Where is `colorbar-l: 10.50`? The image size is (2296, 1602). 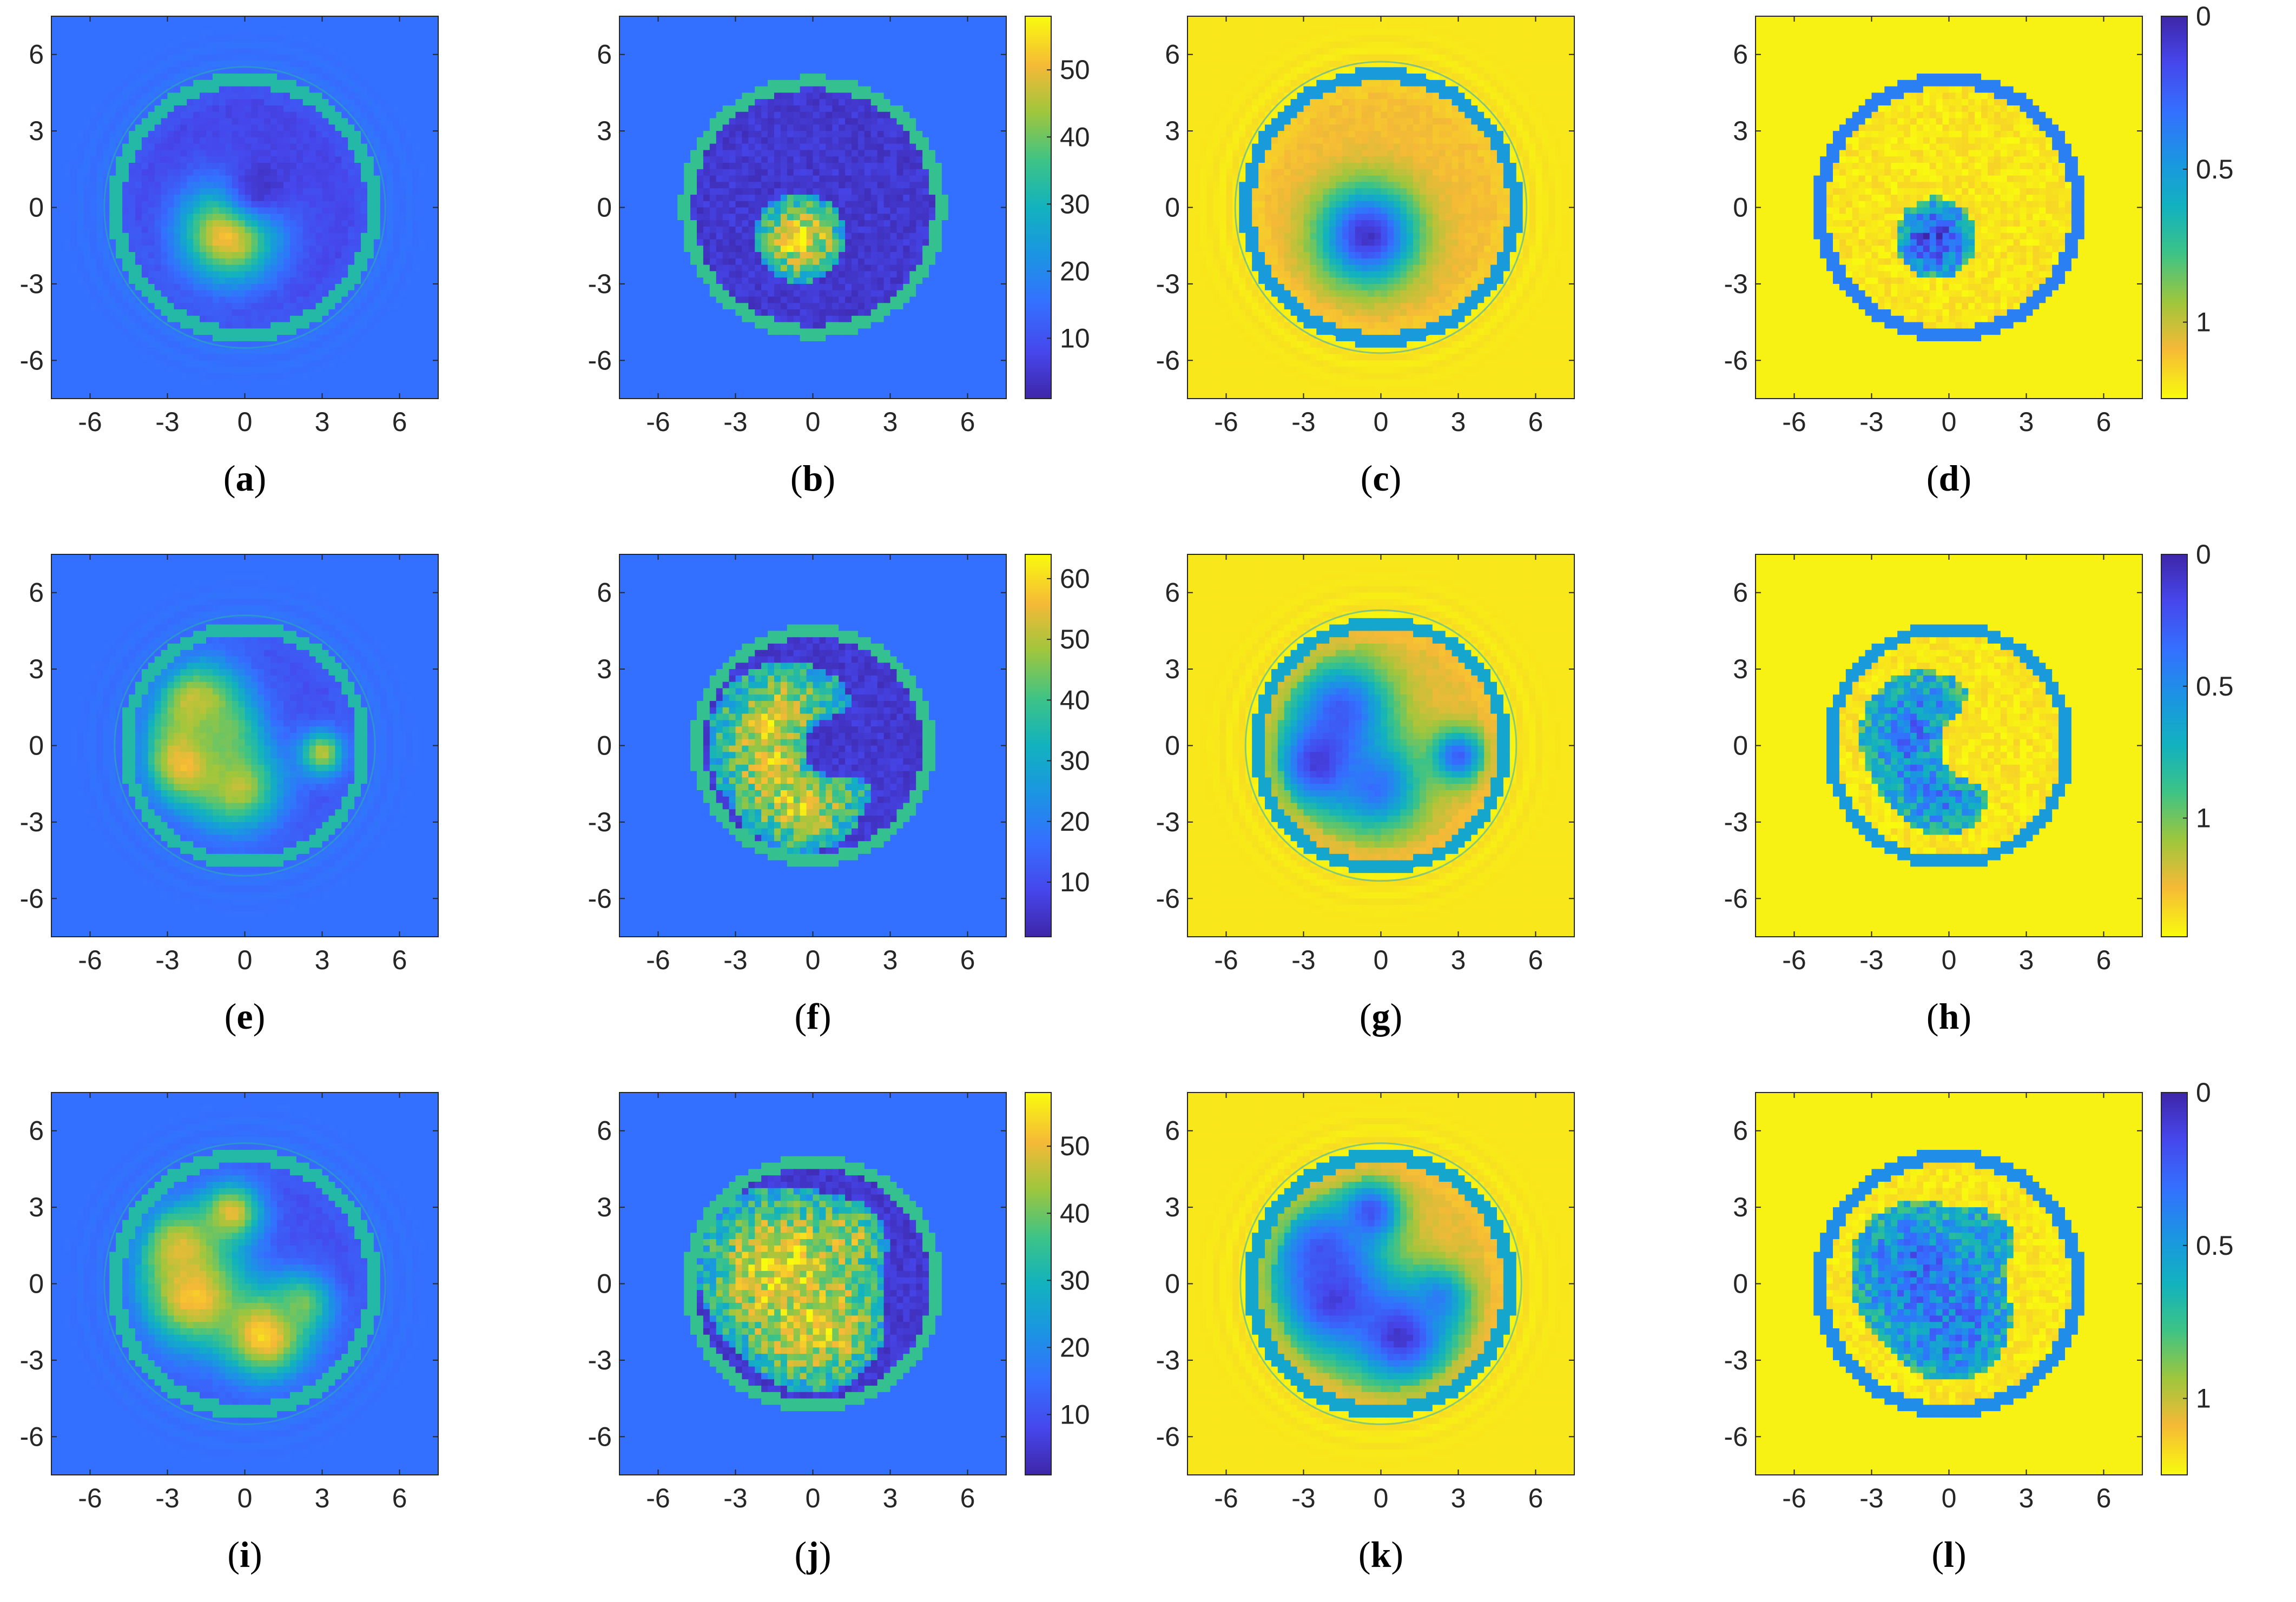 colorbar-l: 10.50 is located at coordinates (2197, 1276).